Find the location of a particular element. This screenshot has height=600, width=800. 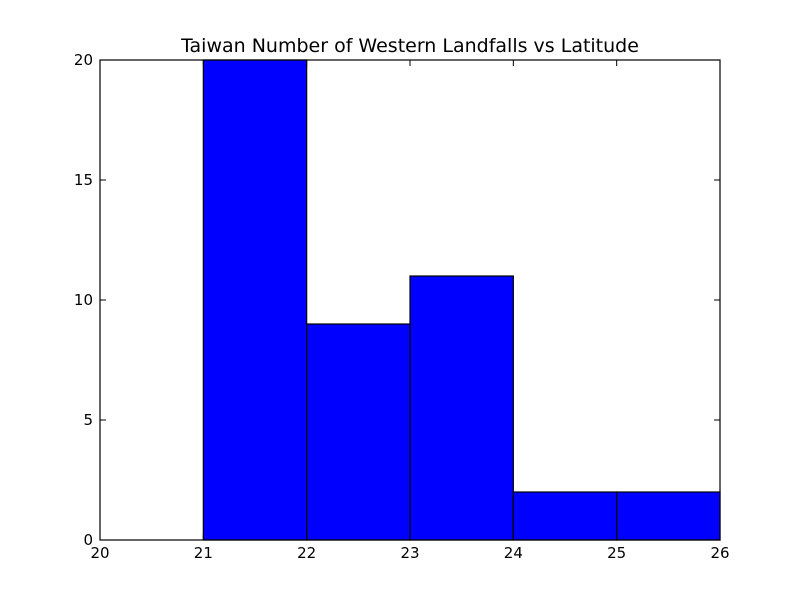

x-tick-labels: 20 21 22 23 24 25 26 is located at coordinates (409, 553).